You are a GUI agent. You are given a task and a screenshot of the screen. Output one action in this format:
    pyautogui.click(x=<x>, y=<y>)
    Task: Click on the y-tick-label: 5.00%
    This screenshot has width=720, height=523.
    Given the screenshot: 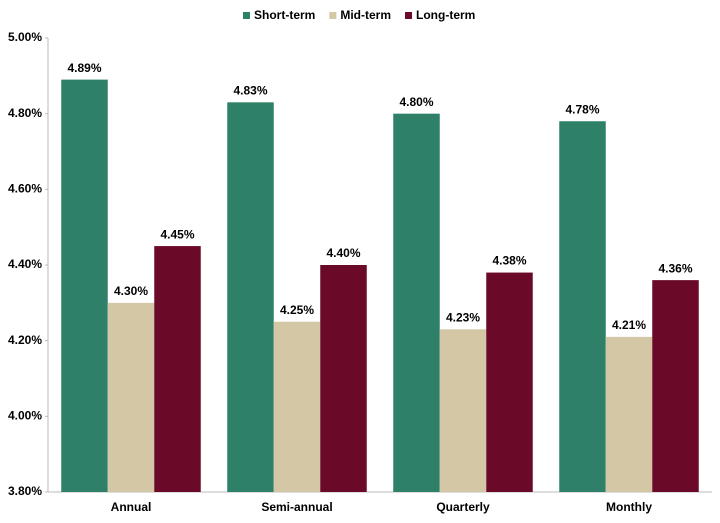 What is the action you would take?
    pyautogui.click(x=25, y=37)
    